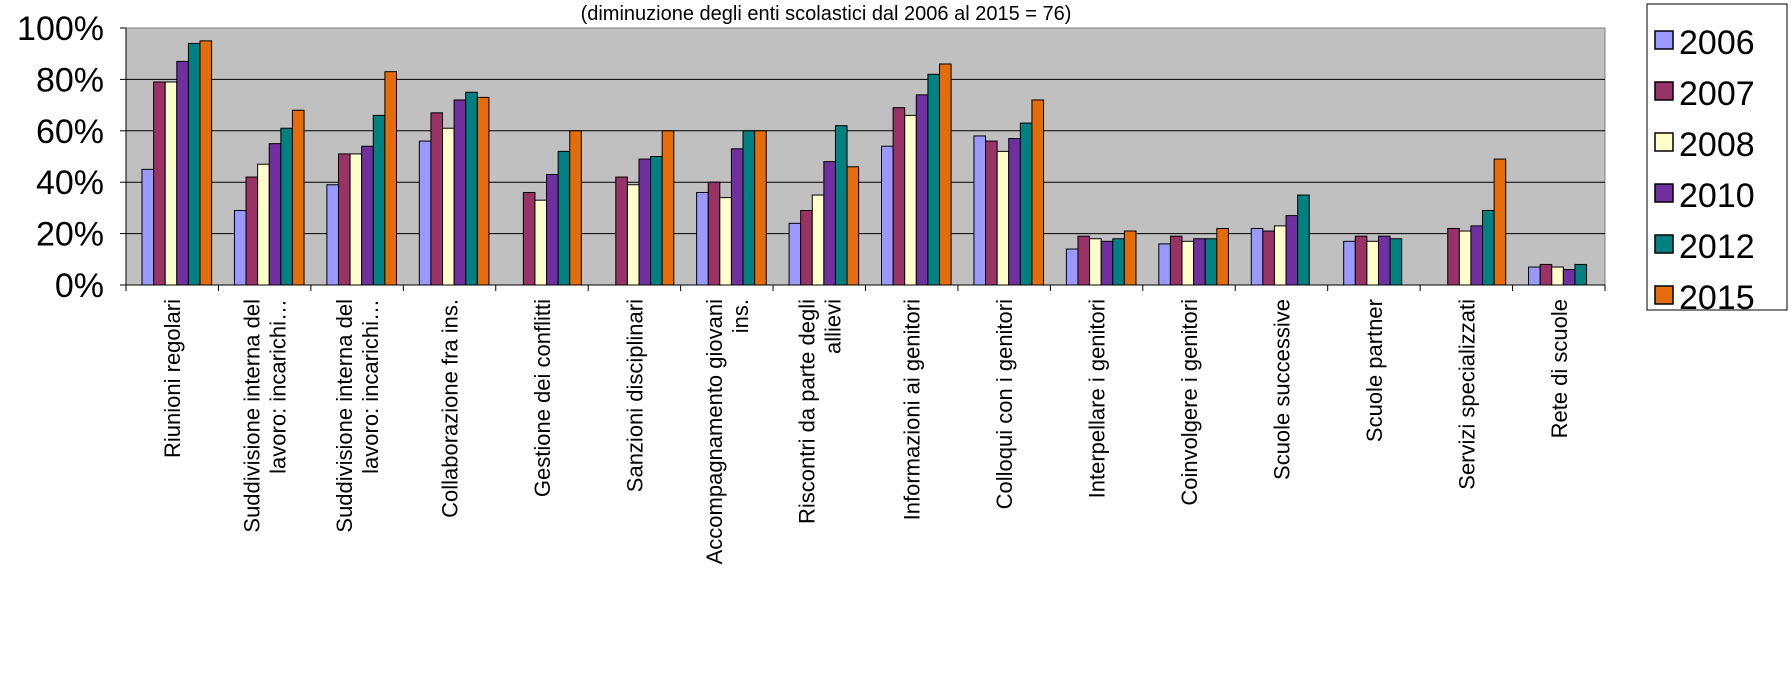 This screenshot has width=1791, height=697. What do you see at coordinates (1717, 247) in the screenshot?
I see `legend-label-2012: 2012` at bounding box center [1717, 247].